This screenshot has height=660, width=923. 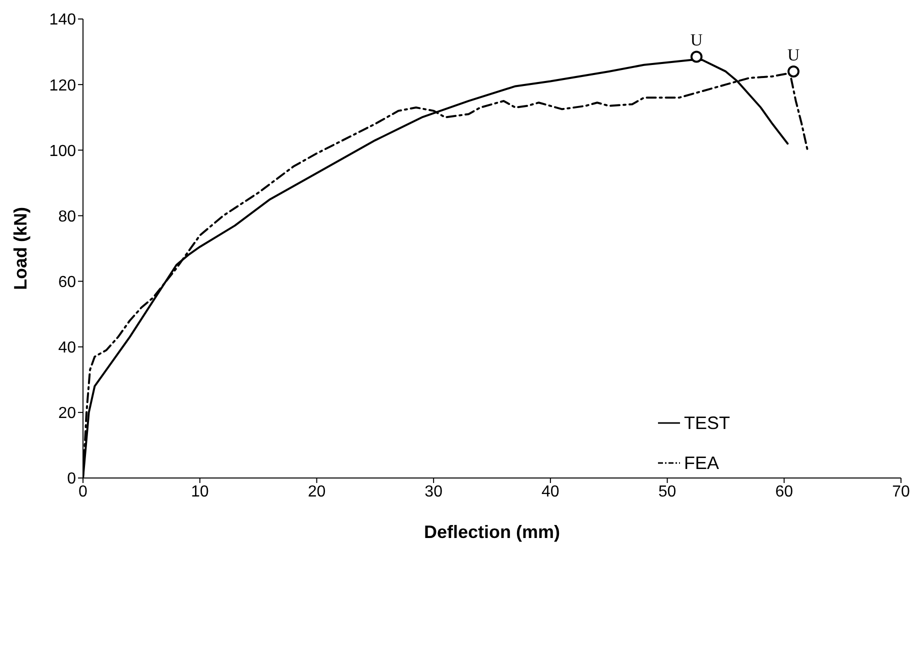 I want to click on x-tick-label: 40, so click(x=551, y=491).